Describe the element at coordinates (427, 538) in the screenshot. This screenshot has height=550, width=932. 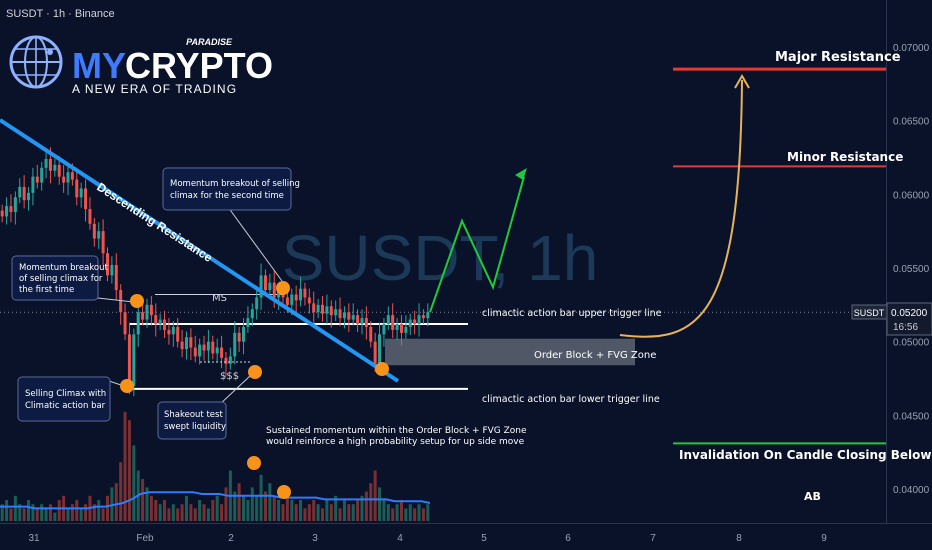
I see `time-axis: 31 Feb 2 3 4 5 6 7 8 9` at that location.